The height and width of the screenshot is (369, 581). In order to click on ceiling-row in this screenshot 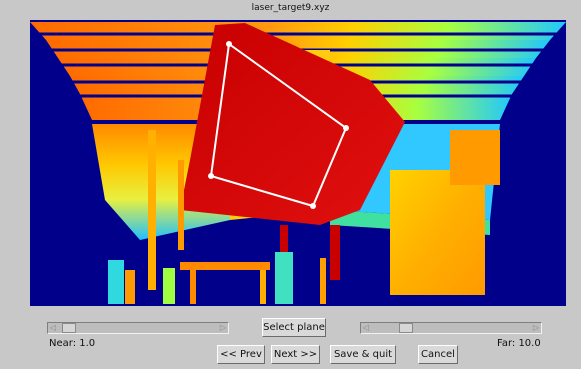, I will do `click(298, 31)`.